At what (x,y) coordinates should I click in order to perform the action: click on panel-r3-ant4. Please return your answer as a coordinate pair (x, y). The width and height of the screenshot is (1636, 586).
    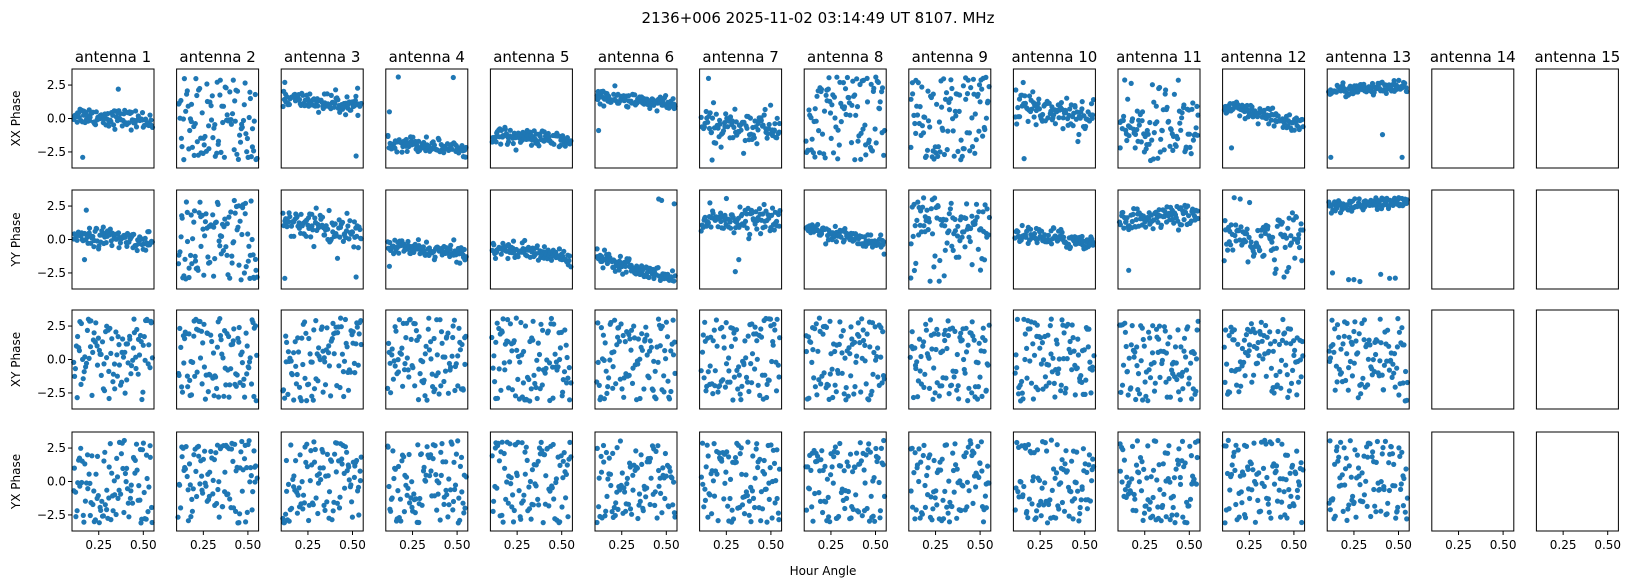
    Looking at the image, I should click on (427, 359).